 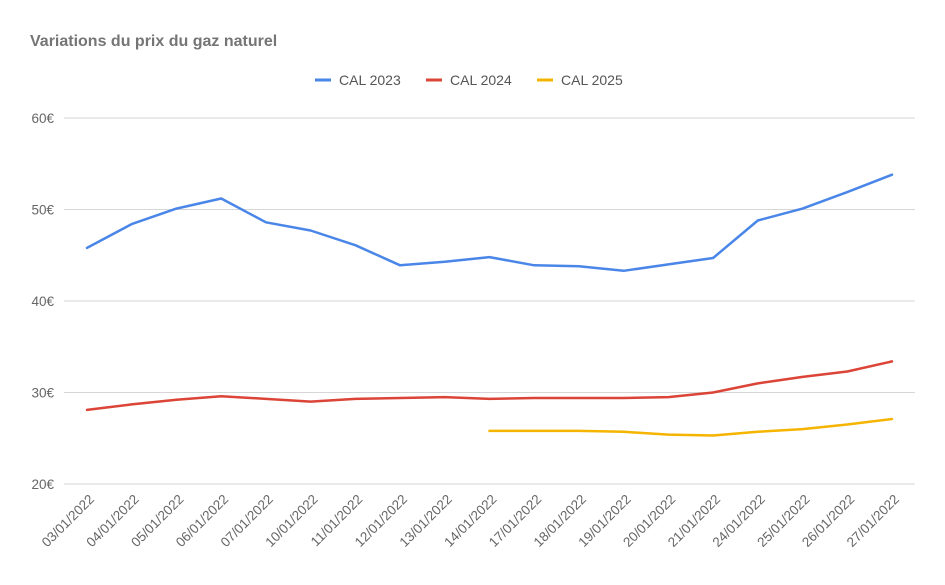 What do you see at coordinates (42, 118) in the screenshot?
I see `y-tick-label: 60€` at bounding box center [42, 118].